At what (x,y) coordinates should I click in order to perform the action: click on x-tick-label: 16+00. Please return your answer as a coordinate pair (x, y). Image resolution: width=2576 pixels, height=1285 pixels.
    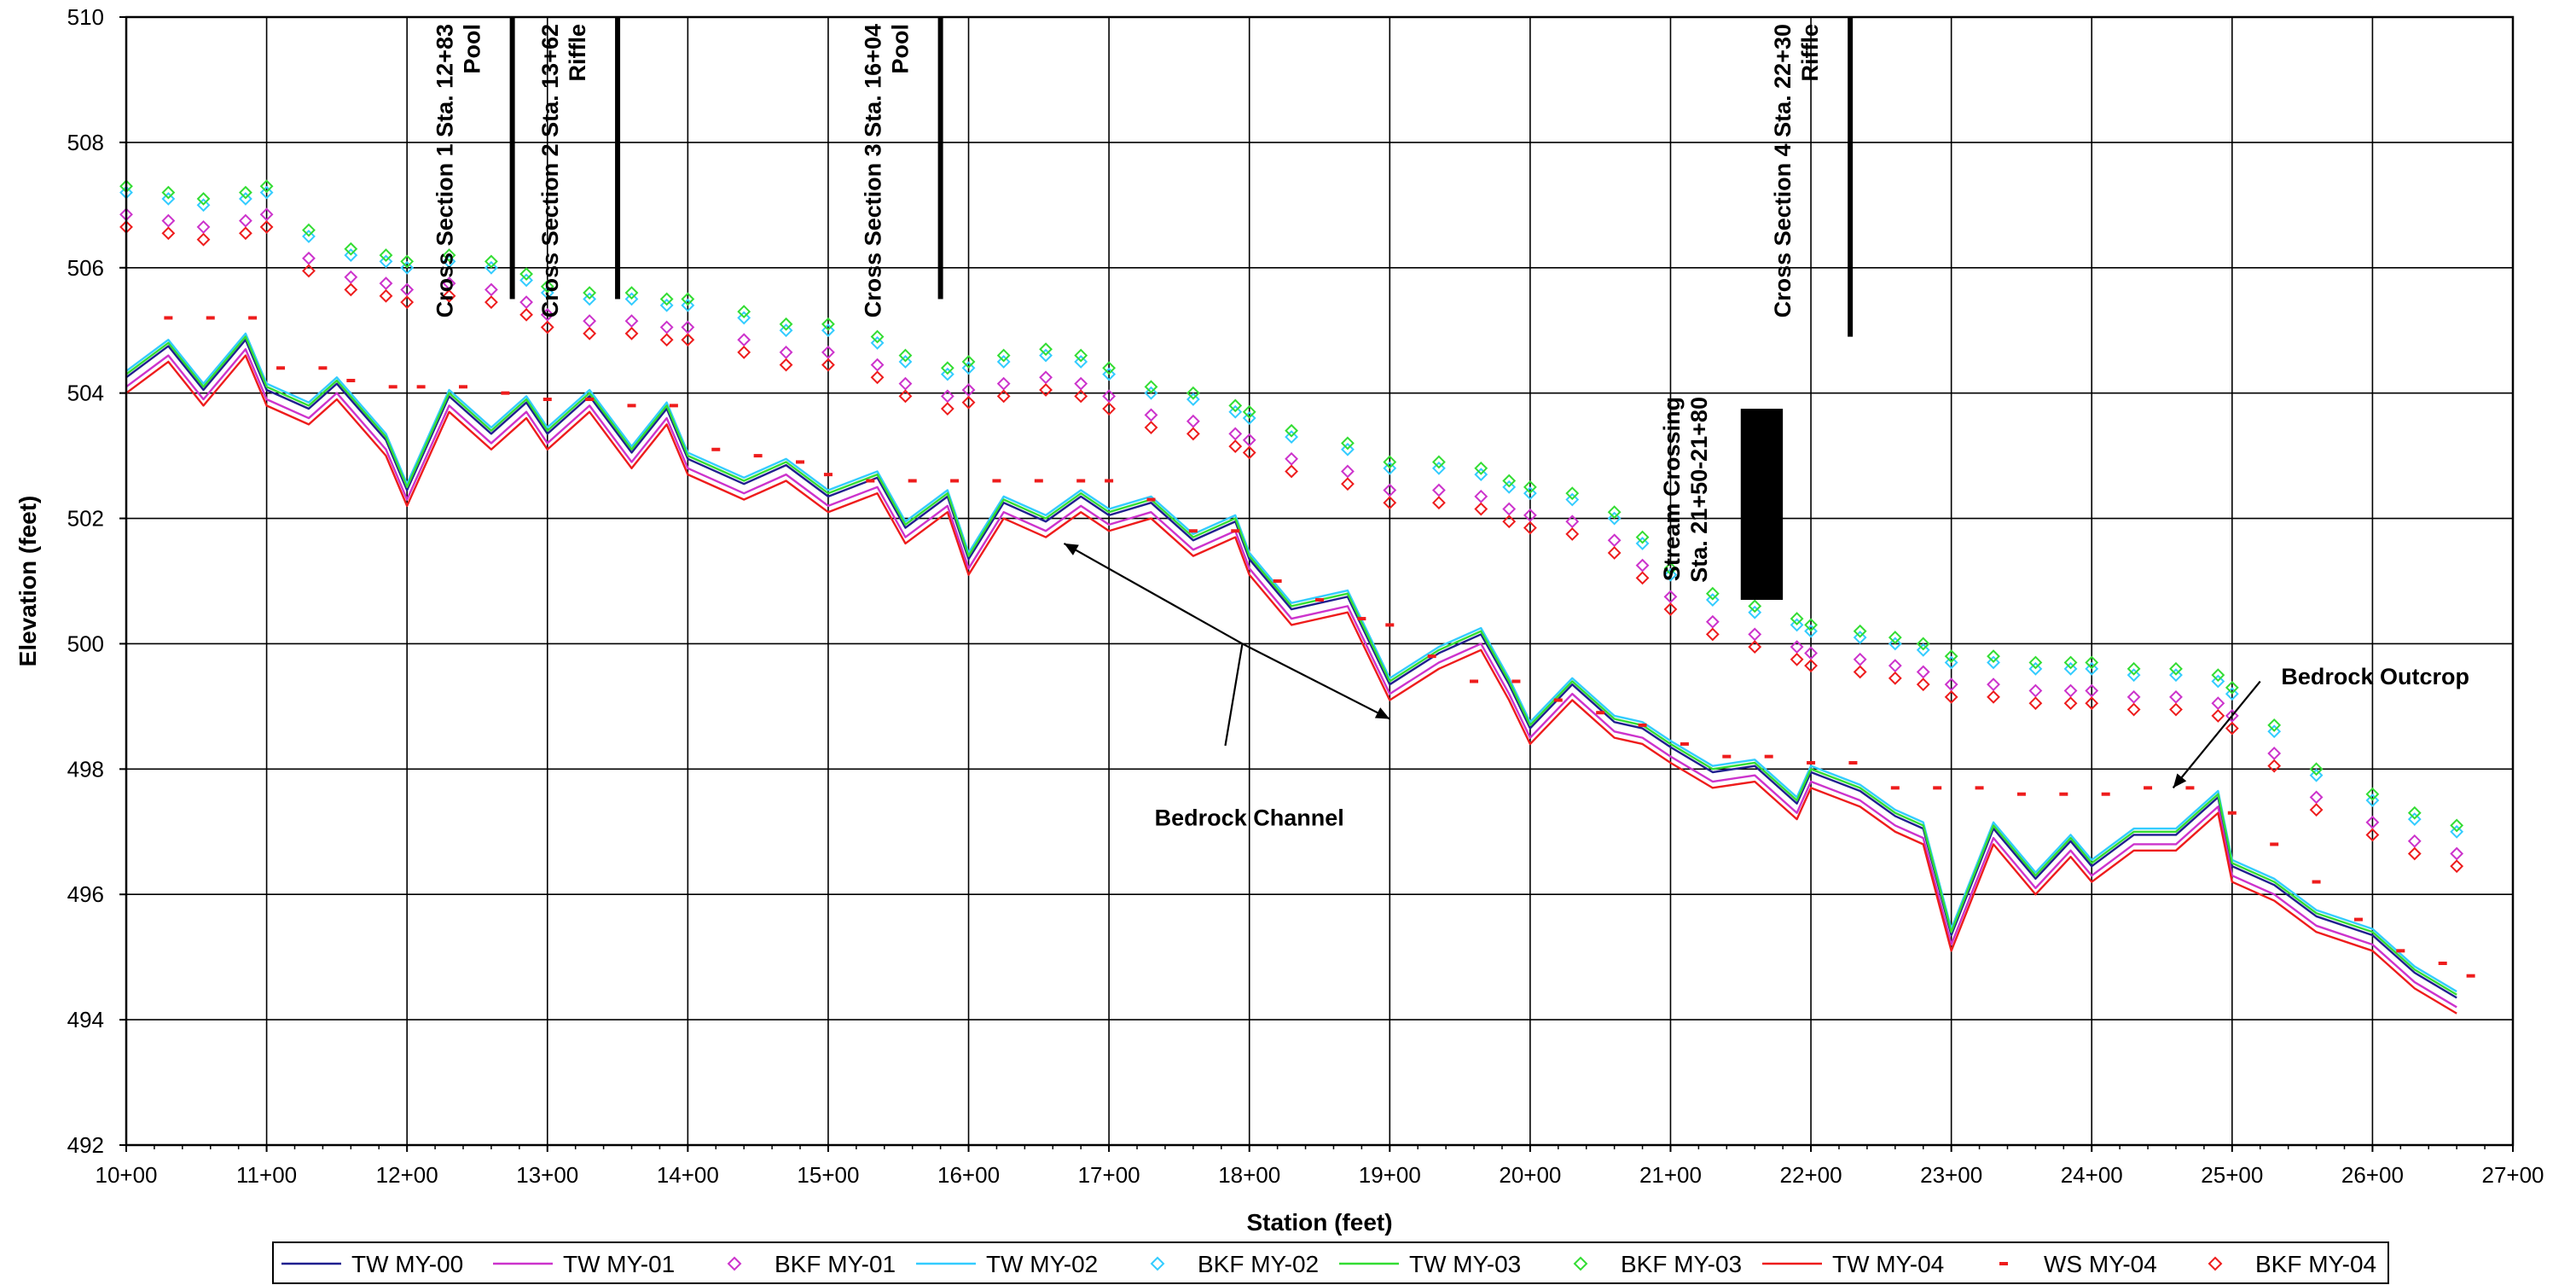
    Looking at the image, I should click on (968, 1175).